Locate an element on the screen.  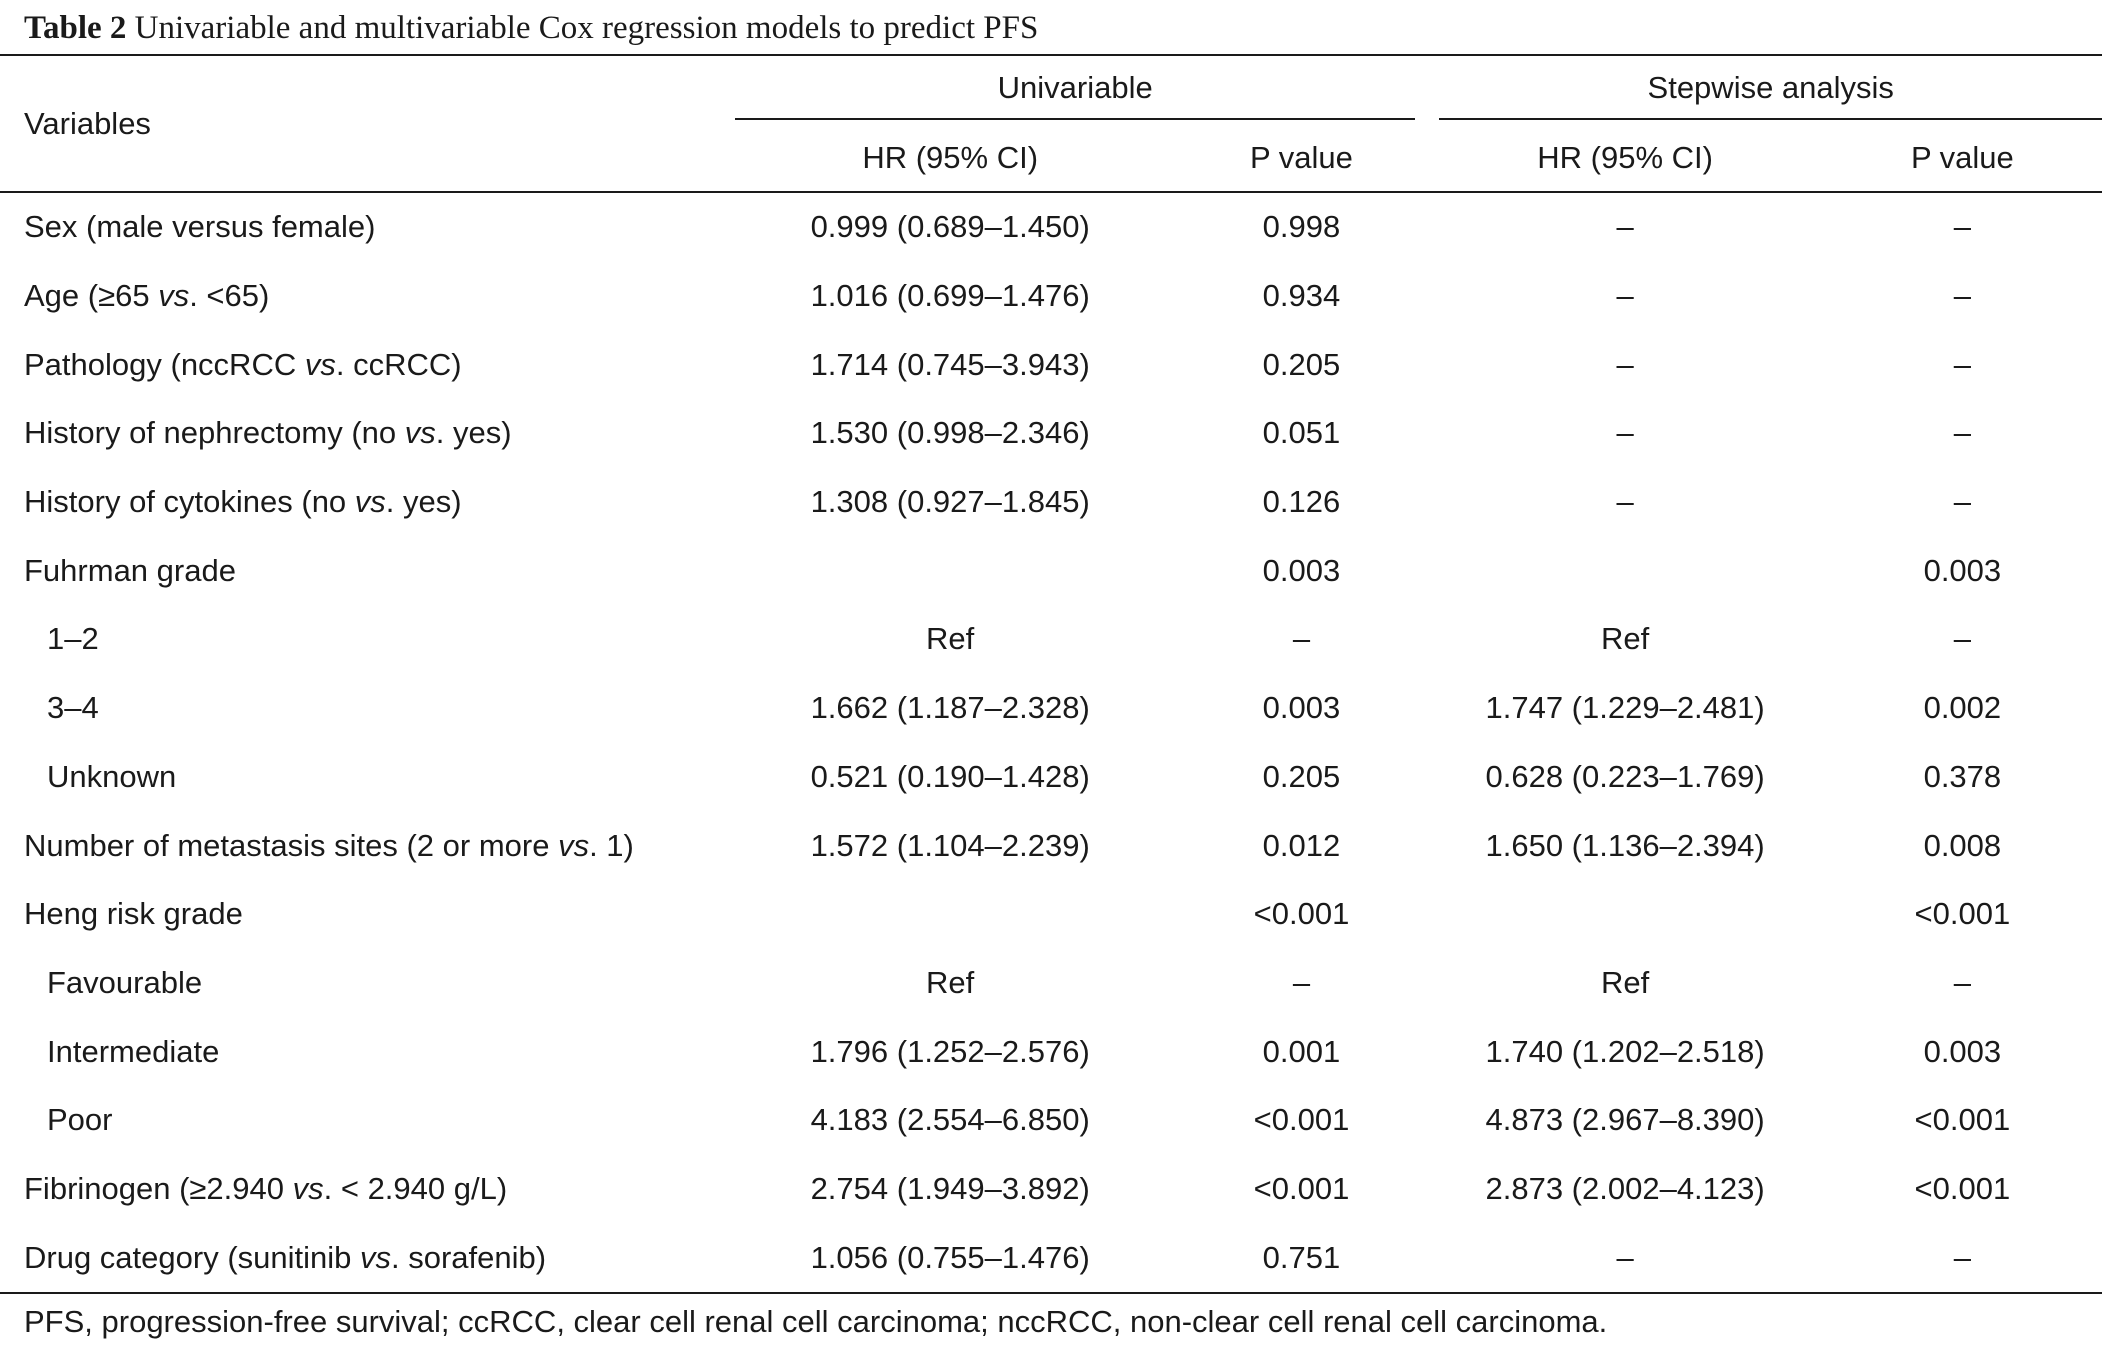
header-hr-univariable: HR (95% CI) is located at coordinates (950, 157).